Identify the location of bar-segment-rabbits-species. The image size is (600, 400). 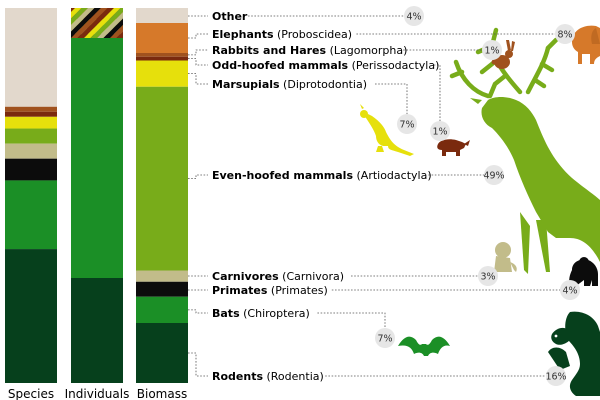
(31, 109).